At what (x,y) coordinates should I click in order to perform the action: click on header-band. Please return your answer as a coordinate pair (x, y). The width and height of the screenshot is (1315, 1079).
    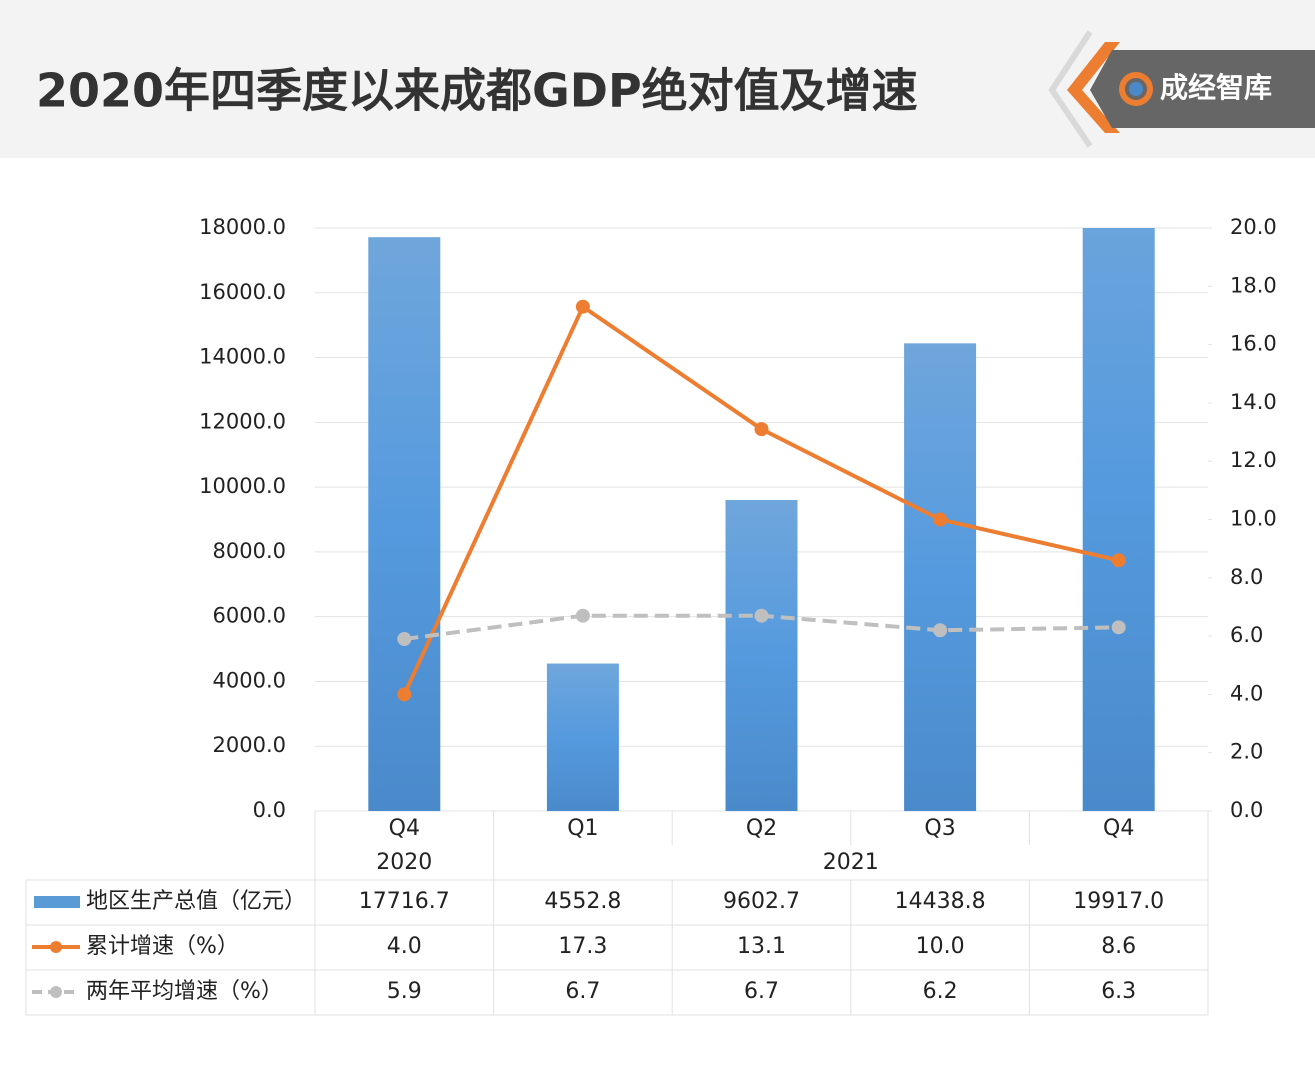
    Looking at the image, I should click on (657, 79).